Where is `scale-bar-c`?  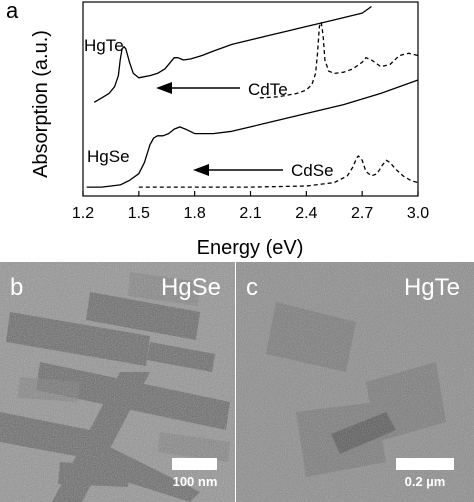 scale-bar-c is located at coordinates (425, 464).